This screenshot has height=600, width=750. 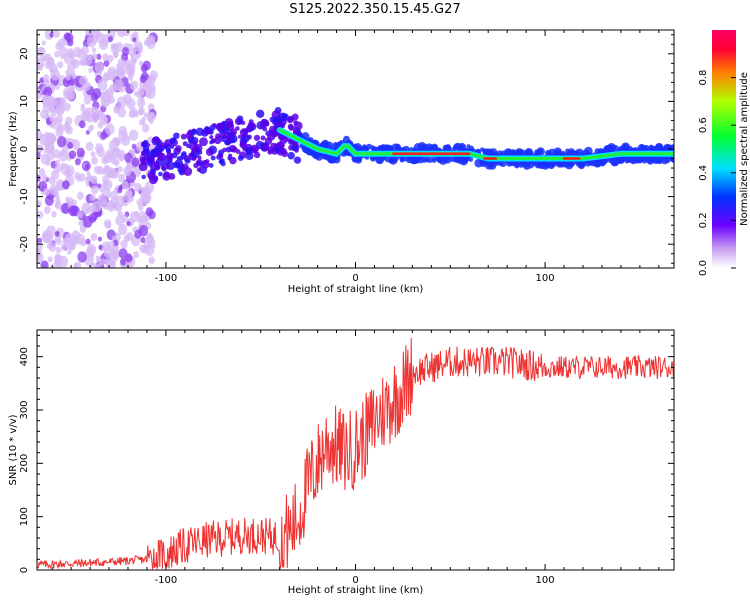 I want to click on y-tick-label: 10, so click(x=24, y=101).